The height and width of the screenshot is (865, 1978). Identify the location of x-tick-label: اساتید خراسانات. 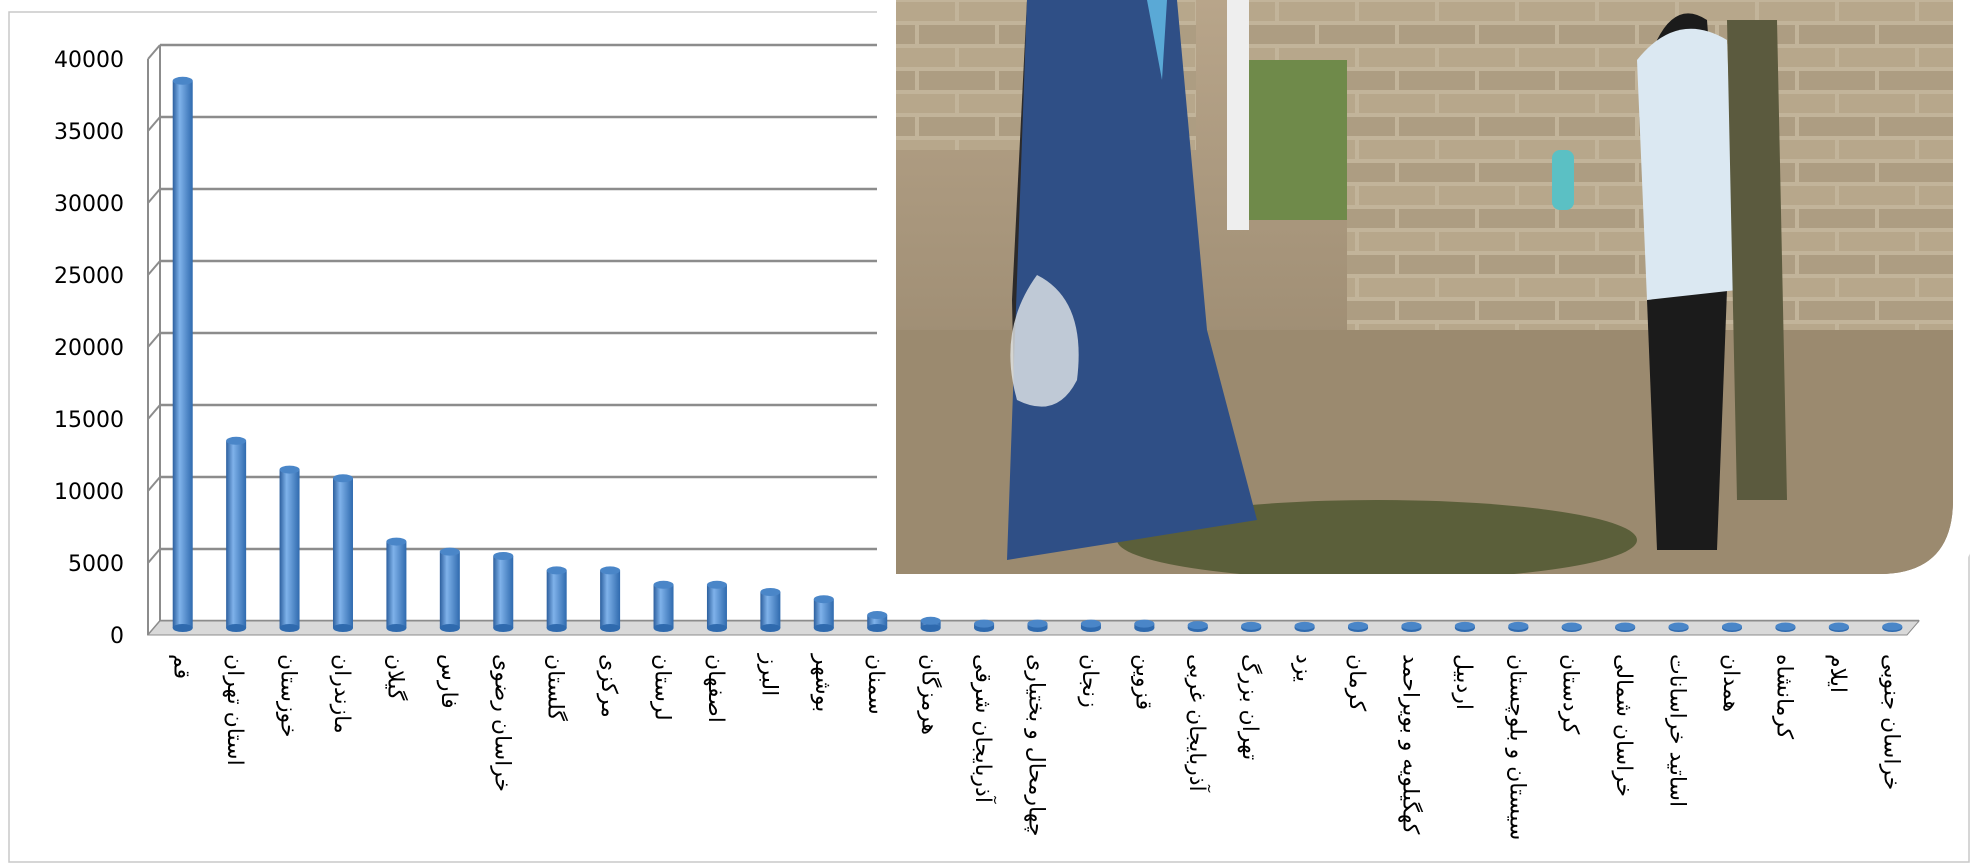
(1677, 730).